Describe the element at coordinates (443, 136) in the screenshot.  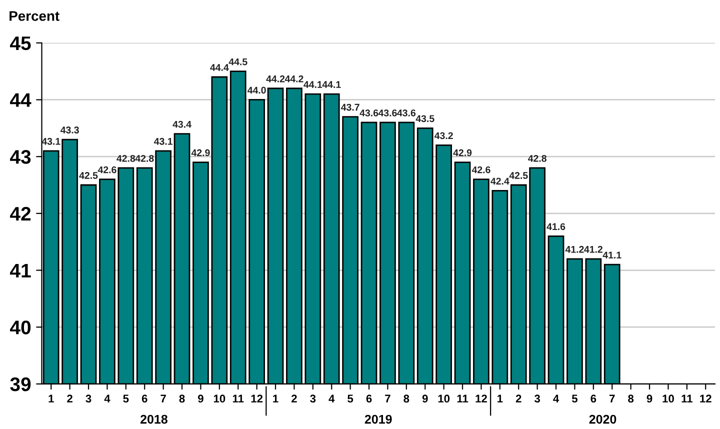
I see `data-label: 43.2` at that location.